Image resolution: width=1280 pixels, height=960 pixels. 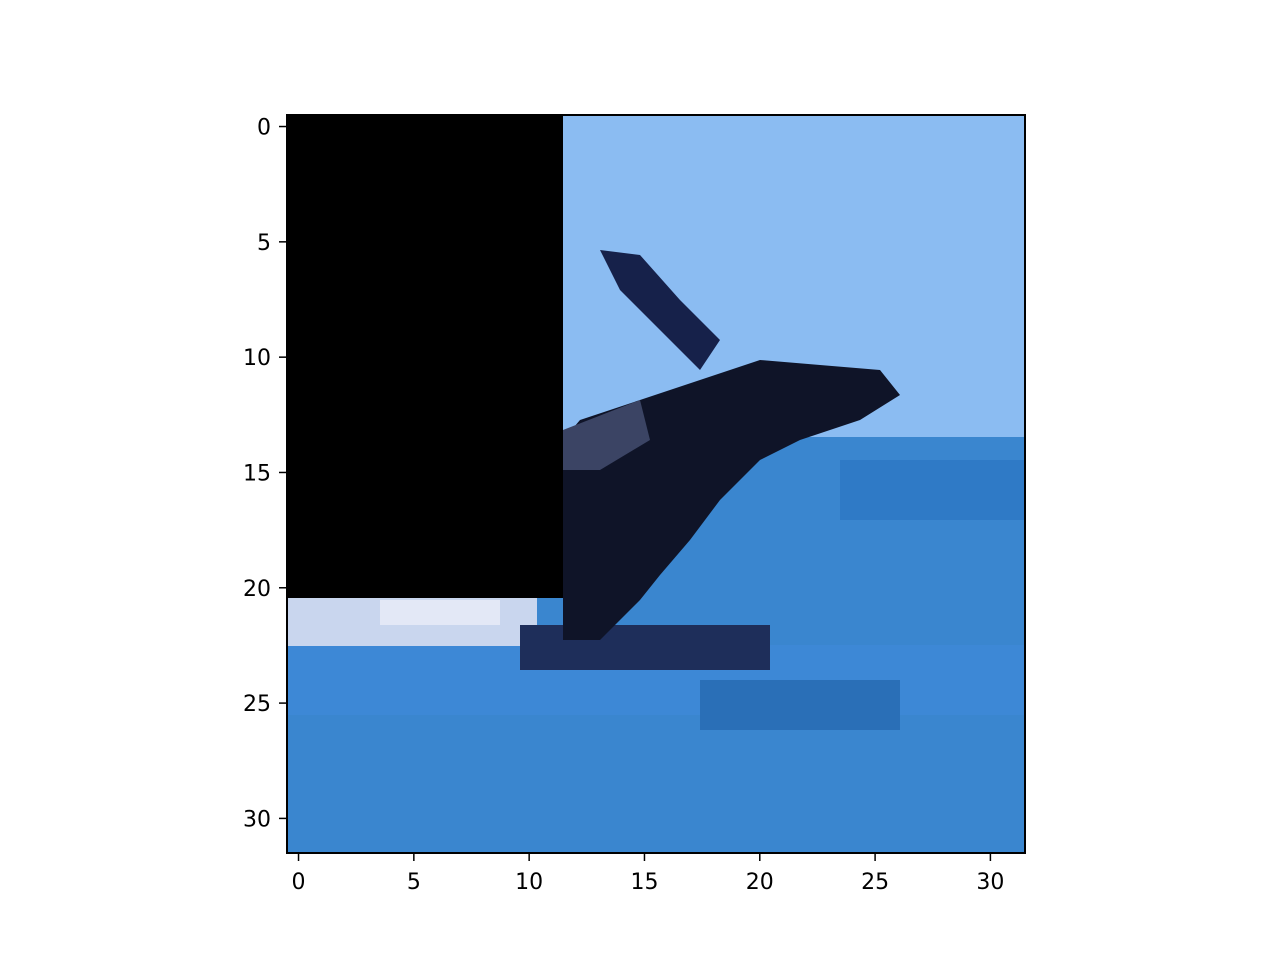 What do you see at coordinates (425, 356) in the screenshot?
I see `masked-region` at bounding box center [425, 356].